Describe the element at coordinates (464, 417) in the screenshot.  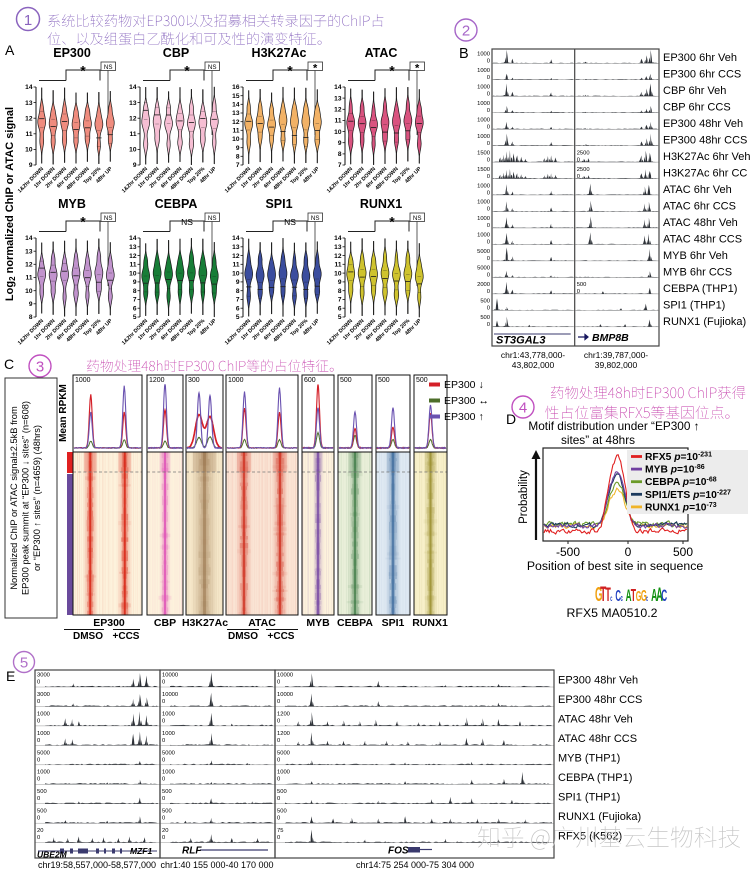
I see `svg-text: EP300 ↑` at that location.